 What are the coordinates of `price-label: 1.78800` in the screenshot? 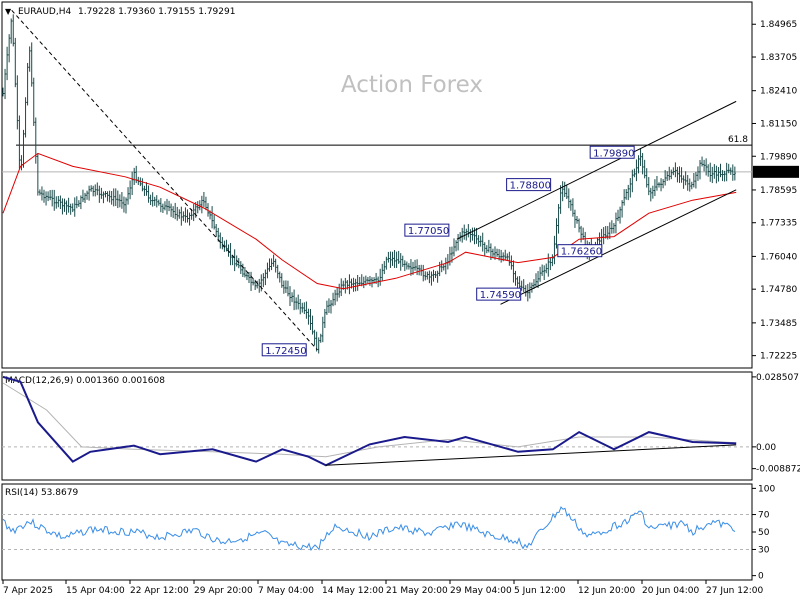 It's located at (529, 185).